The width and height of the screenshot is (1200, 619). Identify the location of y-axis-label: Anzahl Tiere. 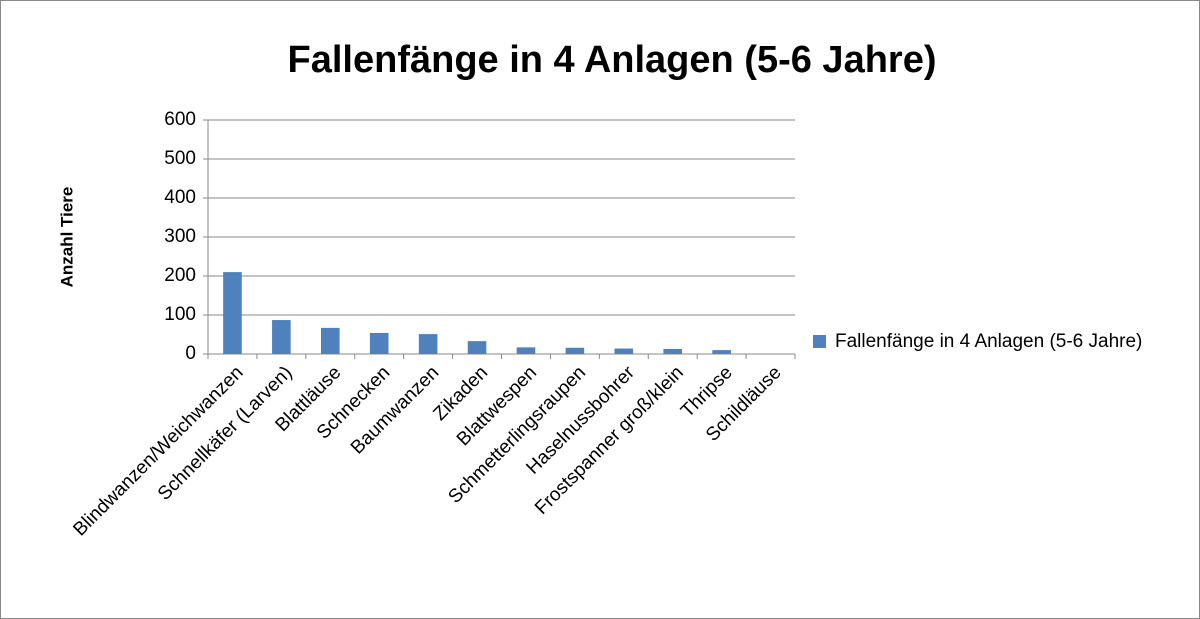
(66, 237).